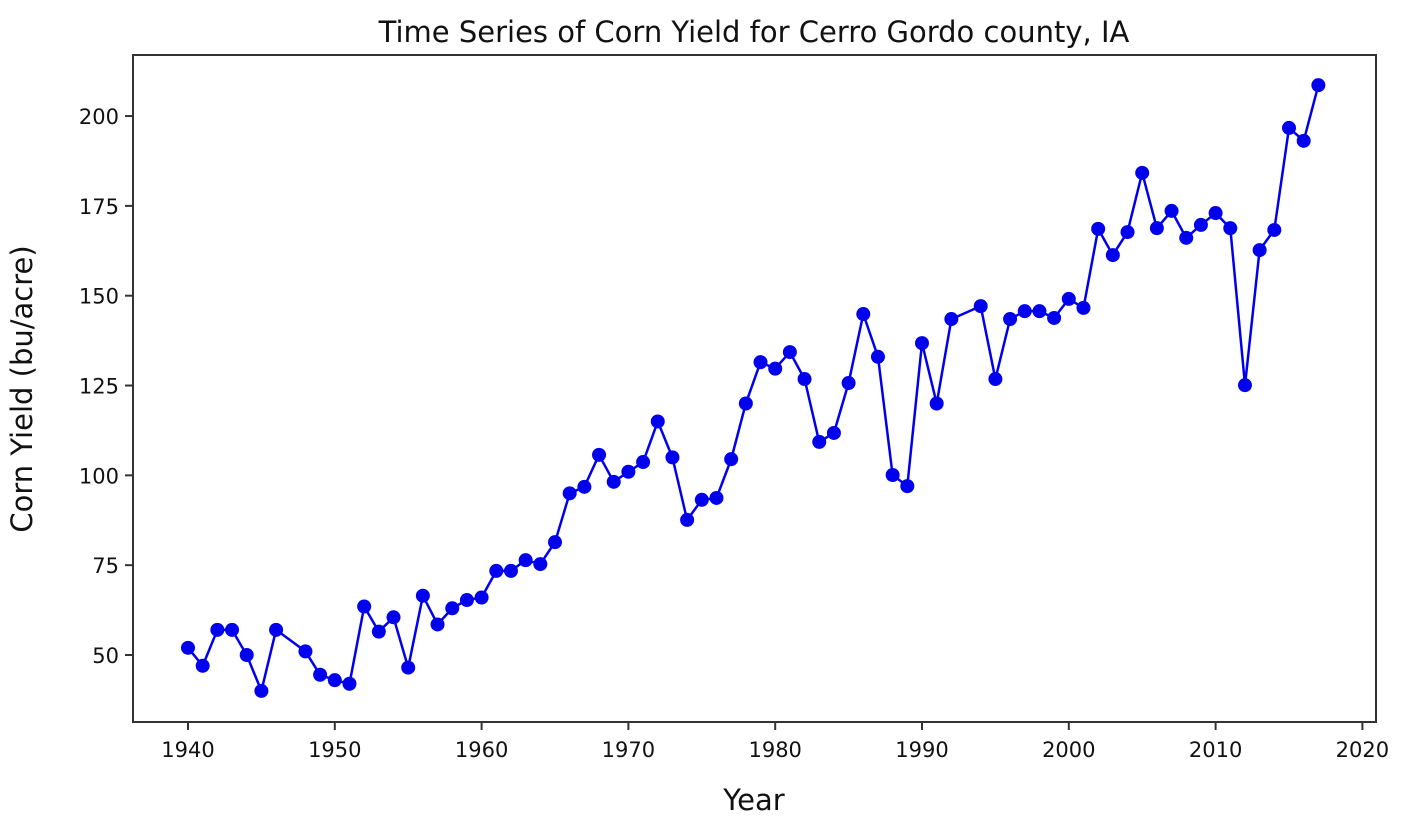  Describe the element at coordinates (22, 388) in the screenshot. I see `y-axis-label: Corn Yield (bu/acre)` at that location.